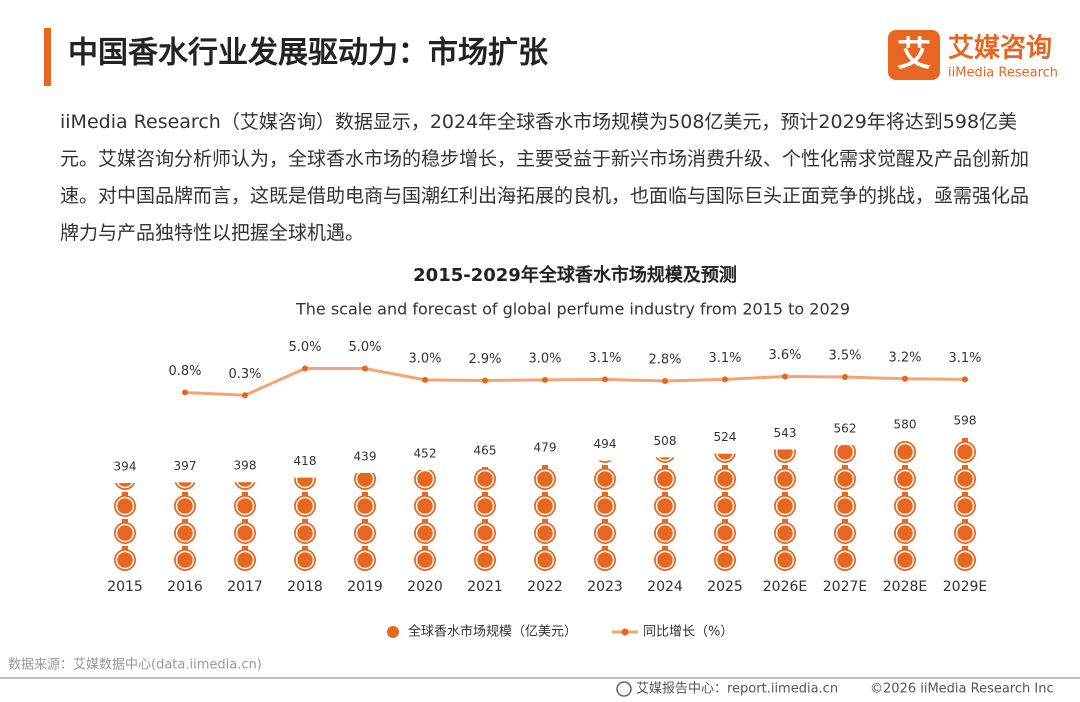 Image resolution: width=1080 pixels, height=702 pixels. What do you see at coordinates (785, 433) in the screenshot?
I see `bar-value-label: 543` at bounding box center [785, 433].